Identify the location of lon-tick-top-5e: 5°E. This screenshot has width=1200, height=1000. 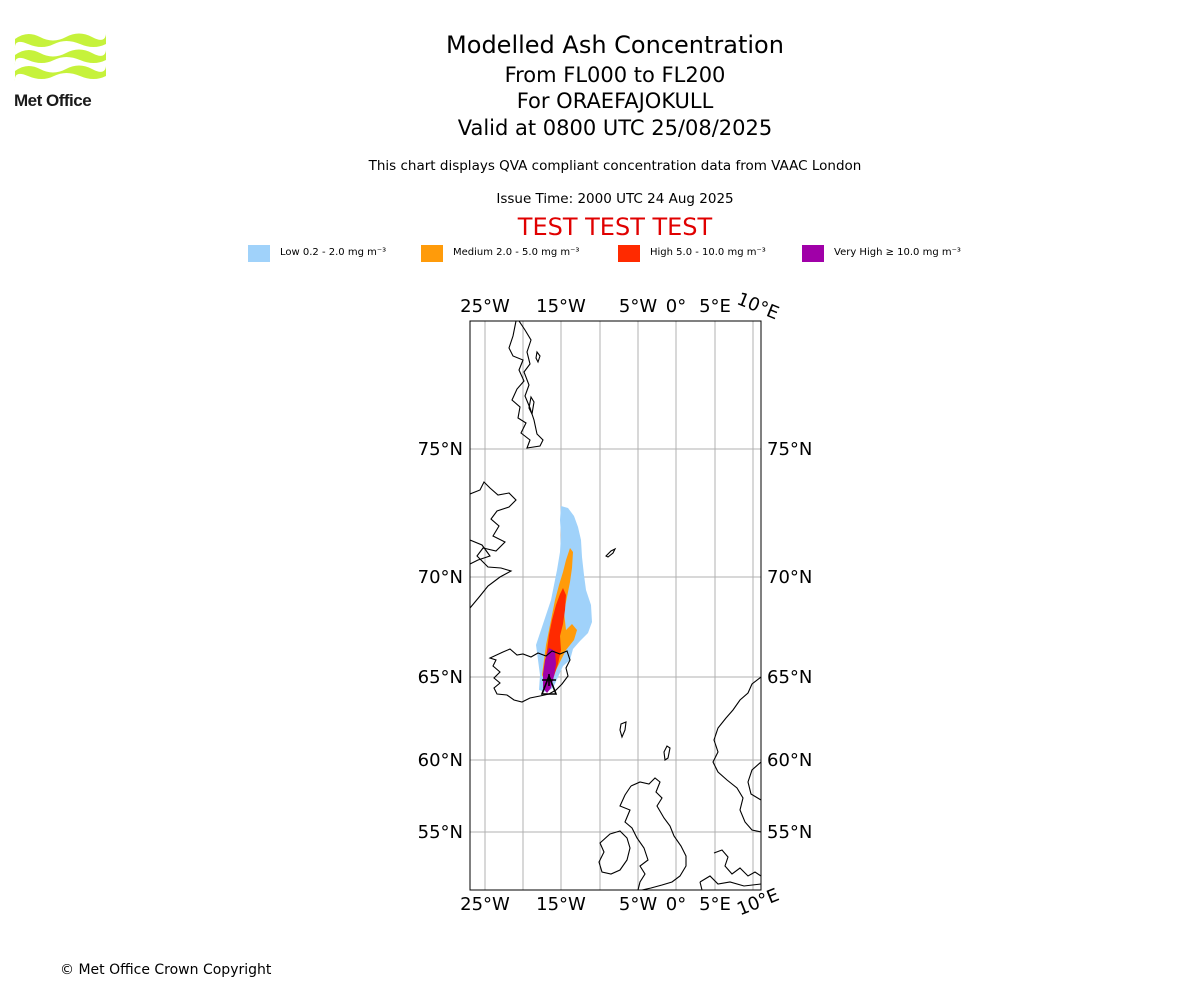
(715, 306).